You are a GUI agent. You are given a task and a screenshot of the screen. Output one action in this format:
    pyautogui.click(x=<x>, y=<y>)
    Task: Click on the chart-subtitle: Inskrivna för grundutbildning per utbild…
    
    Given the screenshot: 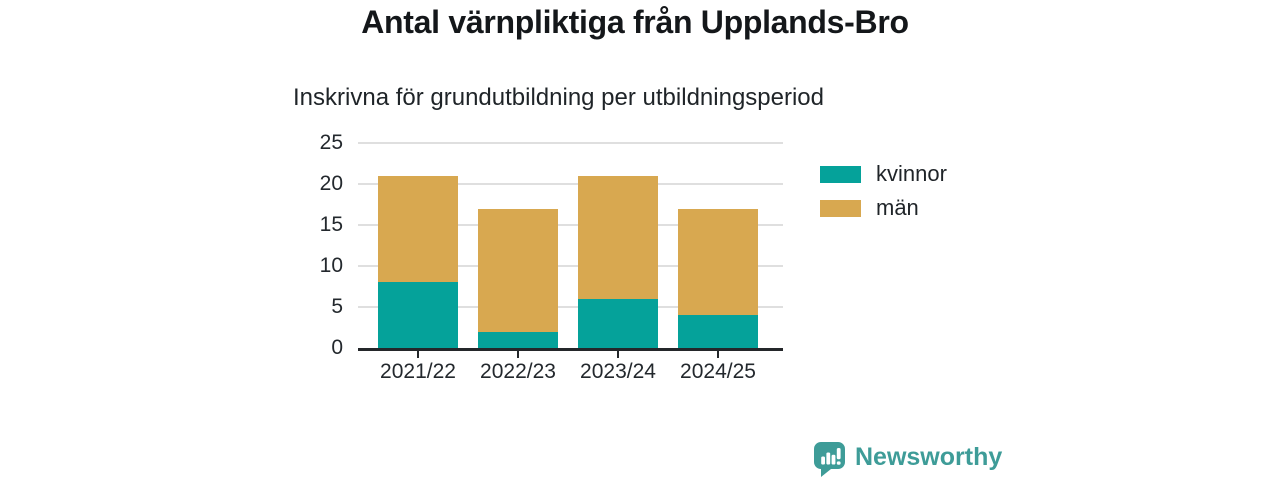 What is the action you would take?
    pyautogui.click(x=558, y=97)
    